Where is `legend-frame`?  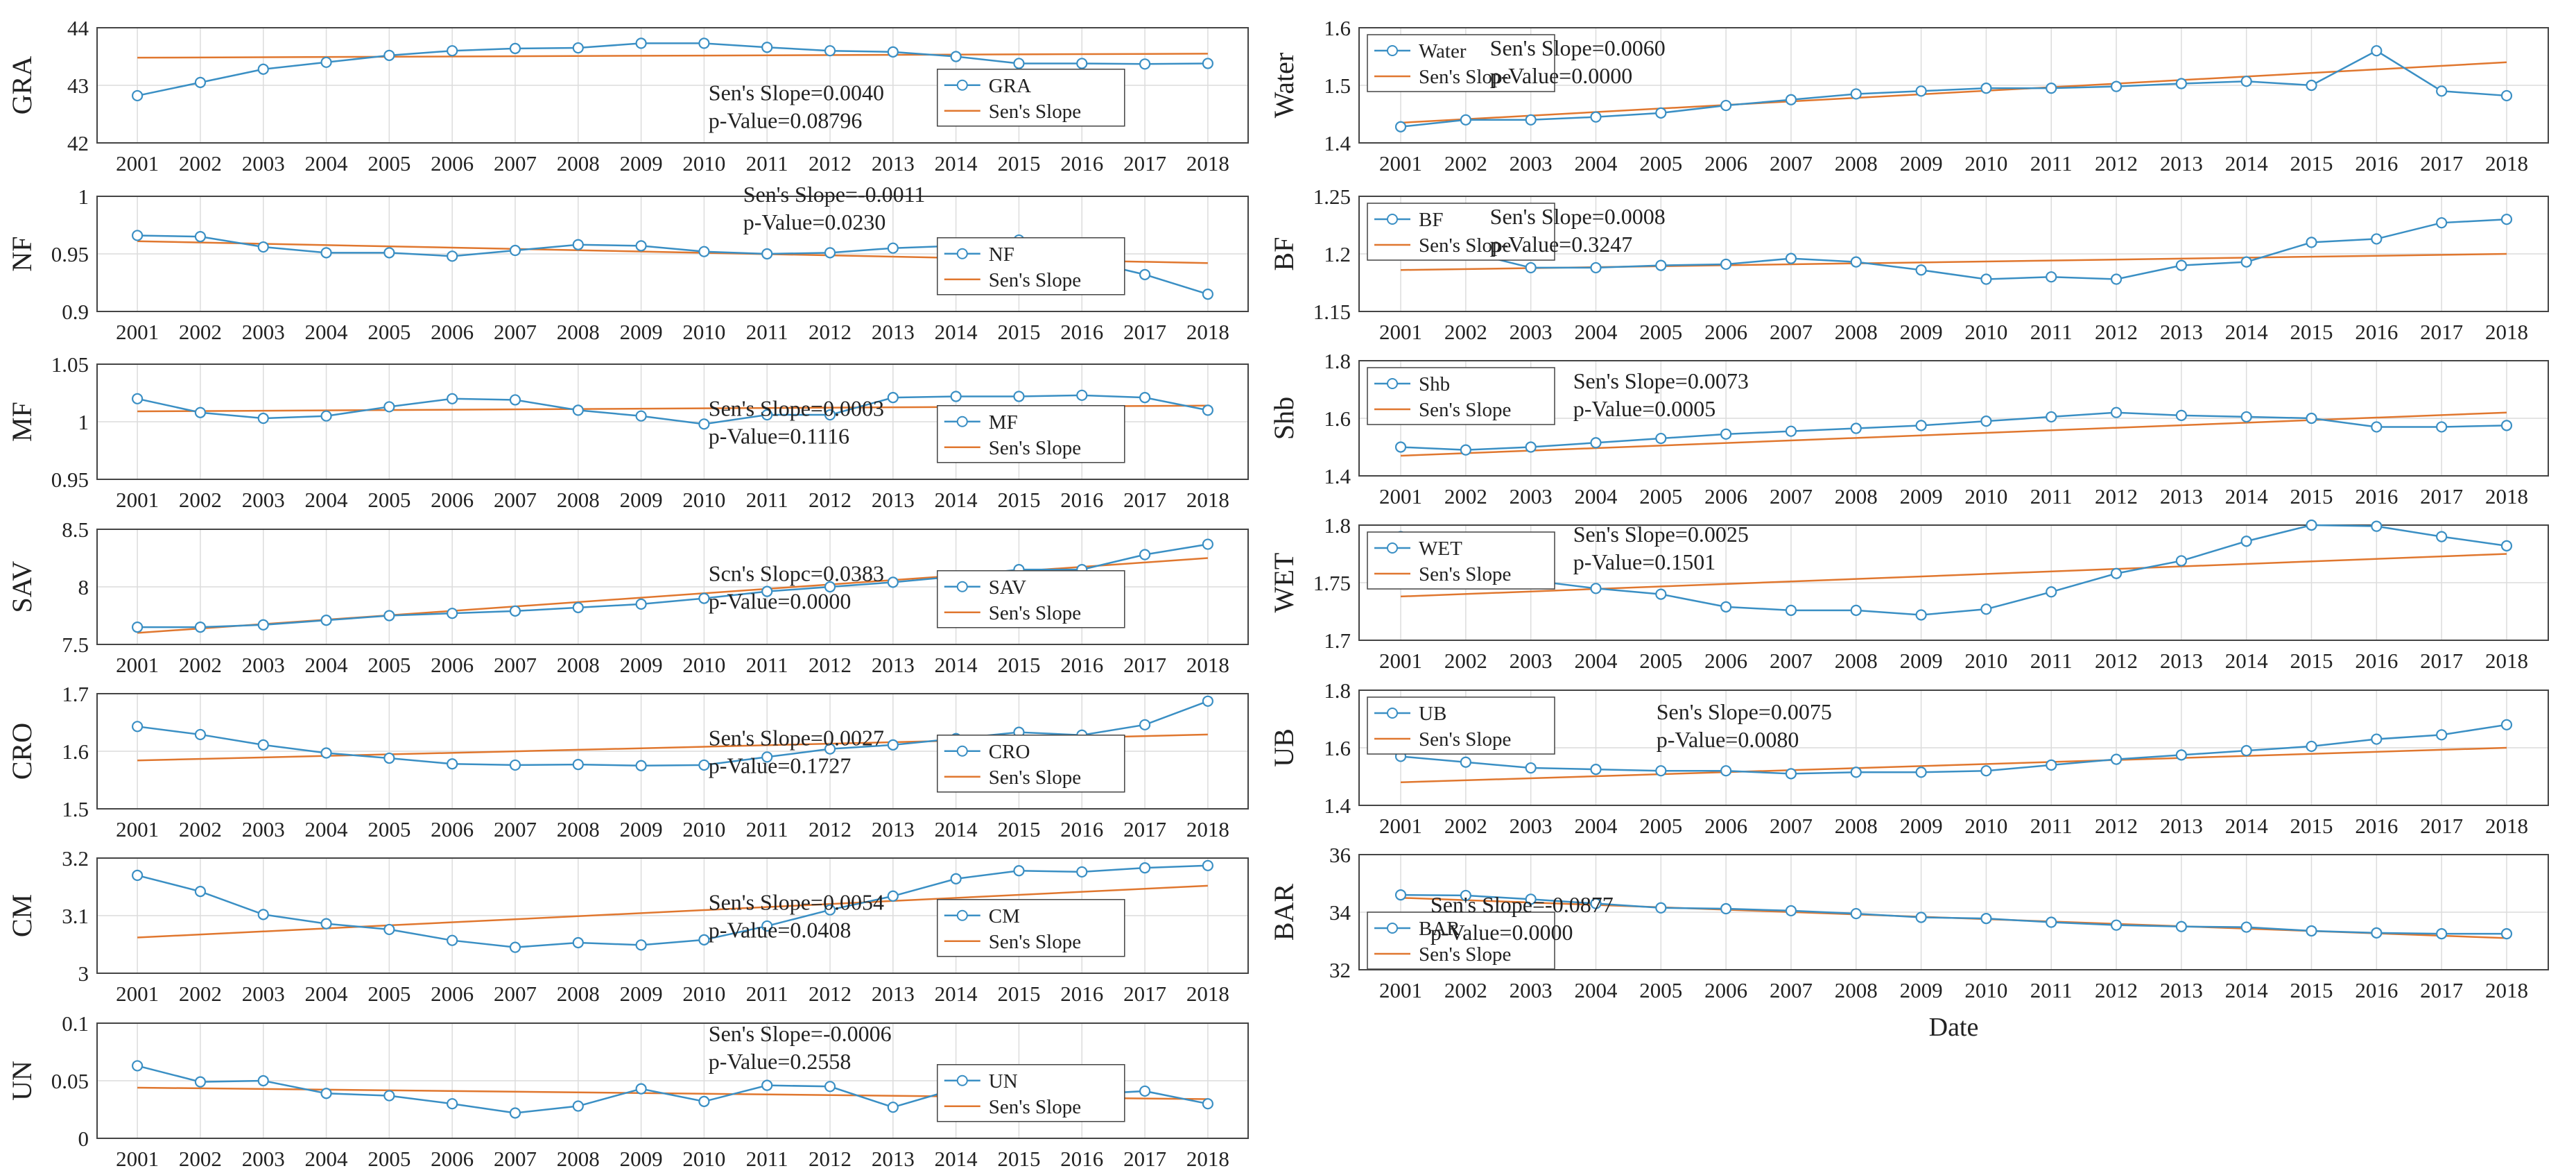
legend-frame is located at coordinates (1461, 396).